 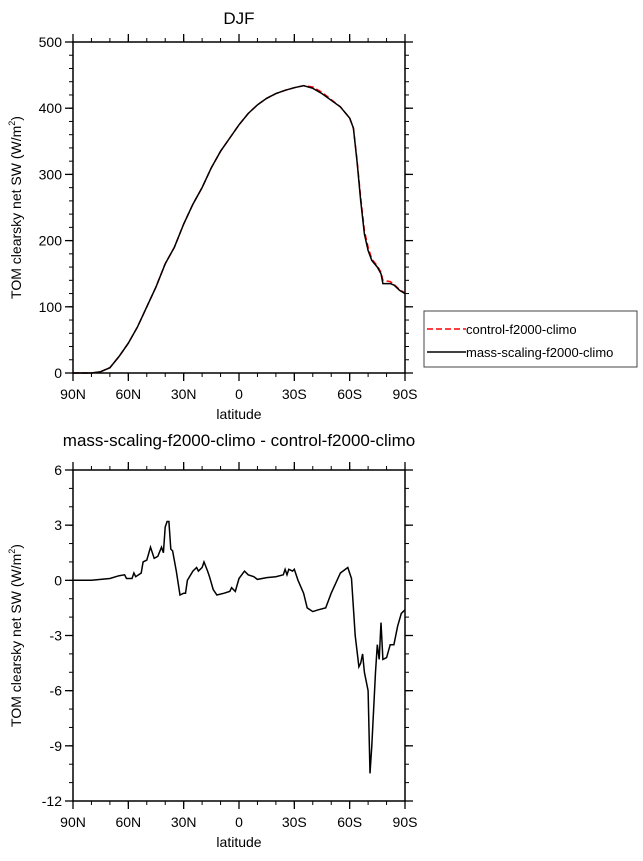 I want to click on y-tick-label: 100, so click(x=51, y=307).